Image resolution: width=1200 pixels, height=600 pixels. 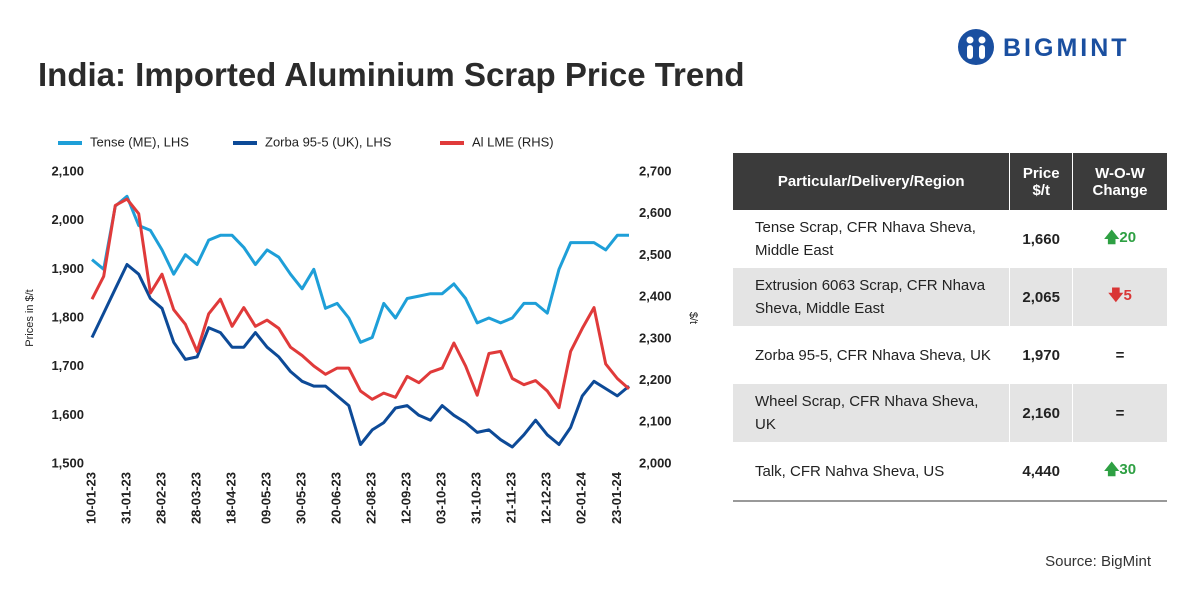 I want to click on x-tick-label: 21-11-23, so click(x=511, y=497).